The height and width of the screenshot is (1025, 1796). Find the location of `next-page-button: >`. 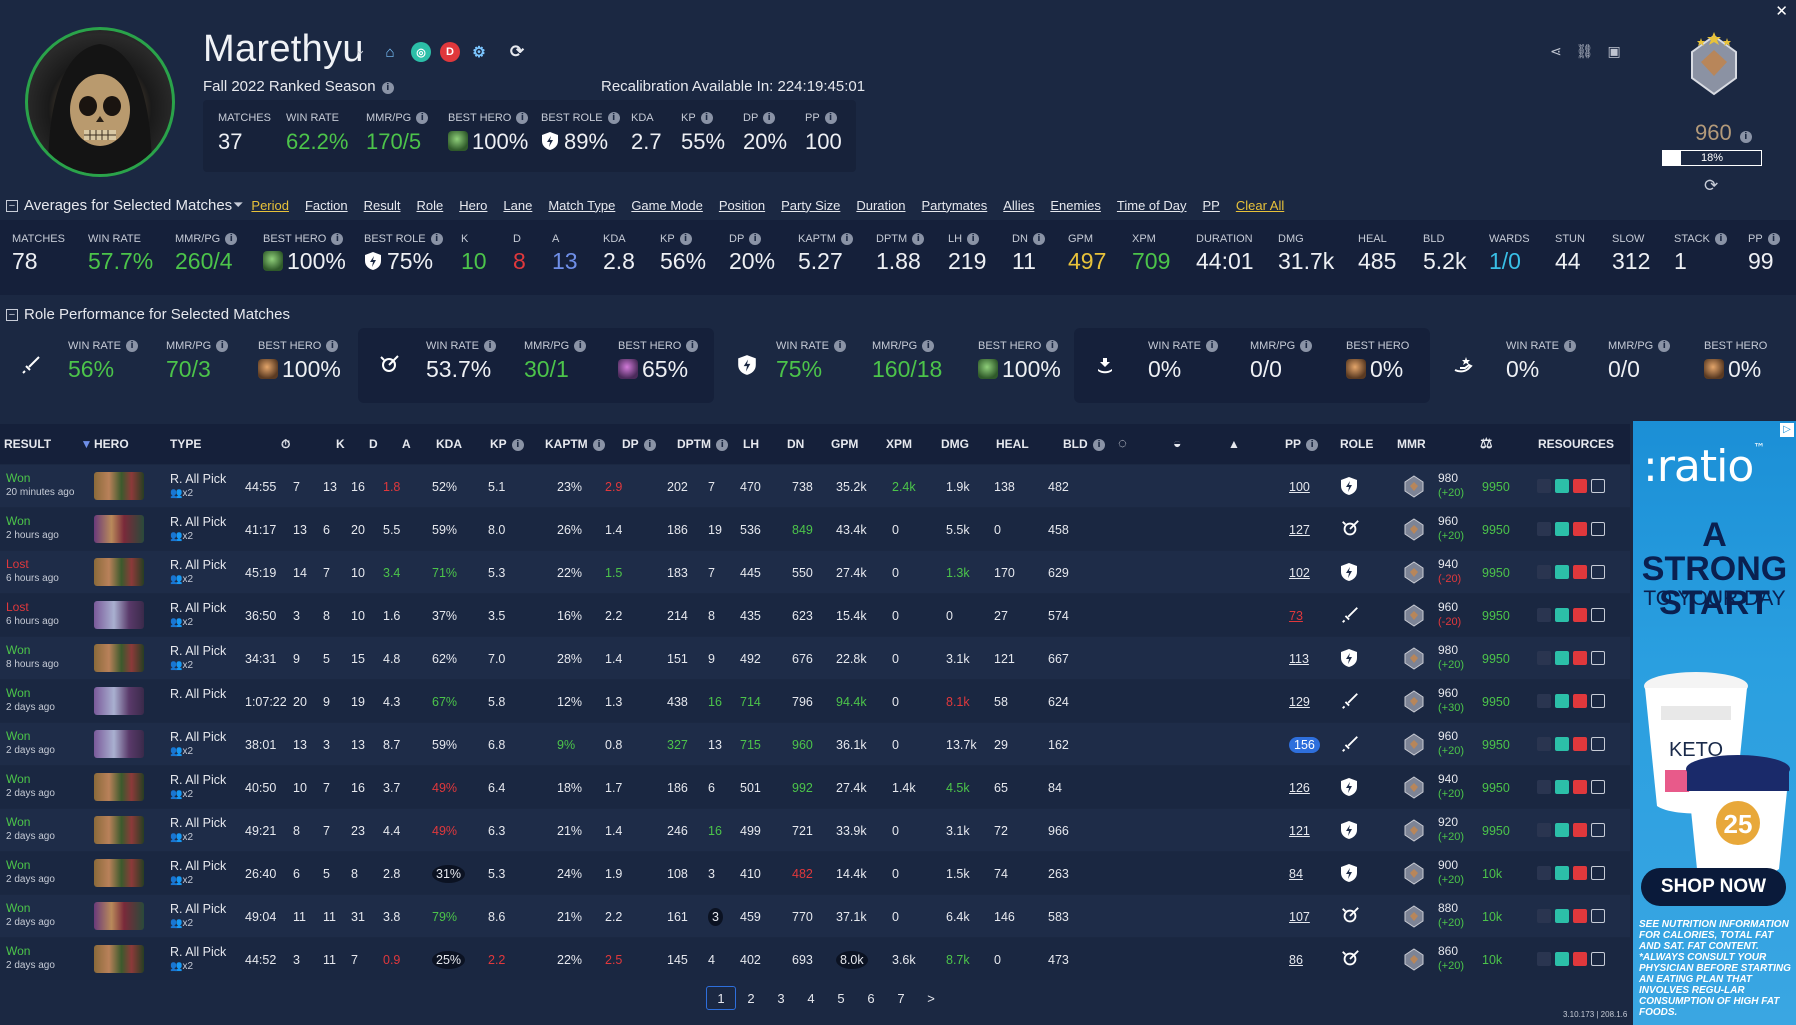

next-page-button: > is located at coordinates (931, 998).